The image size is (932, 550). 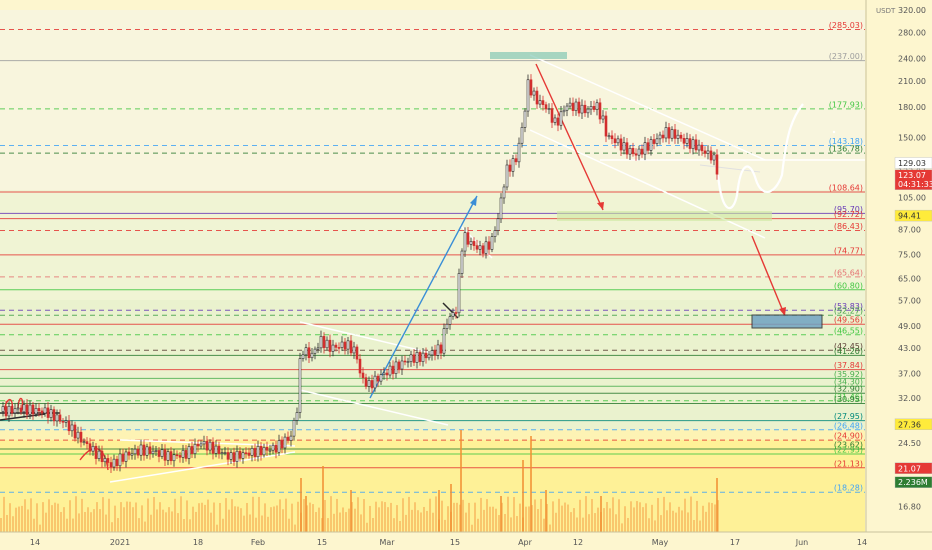 I want to click on y-tick-label: 150.00, so click(x=912, y=138).